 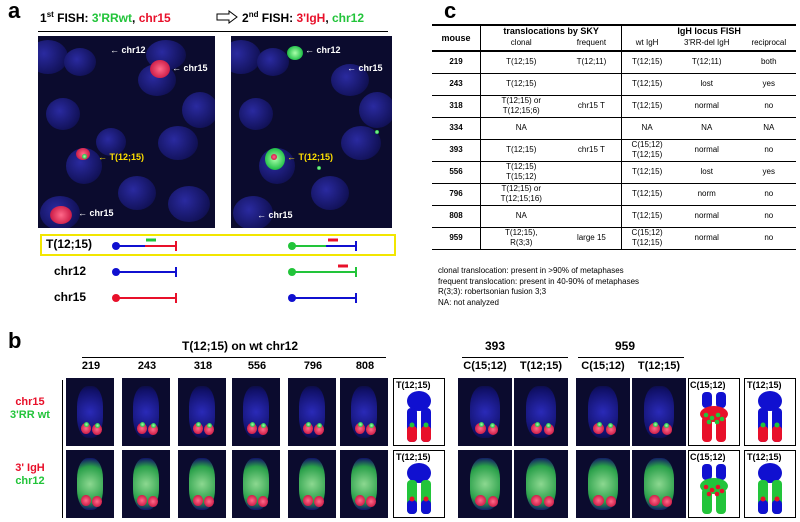 What do you see at coordinates (91, 366) in the screenshot?
I see `column-header-219: 219` at bounding box center [91, 366].